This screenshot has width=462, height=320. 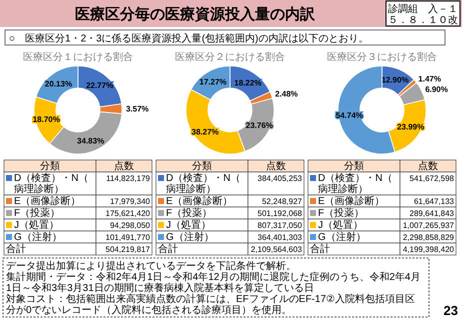 What do you see at coordinates (90, 141) in the screenshot?
I see `data-label: 34.83%` at bounding box center [90, 141].